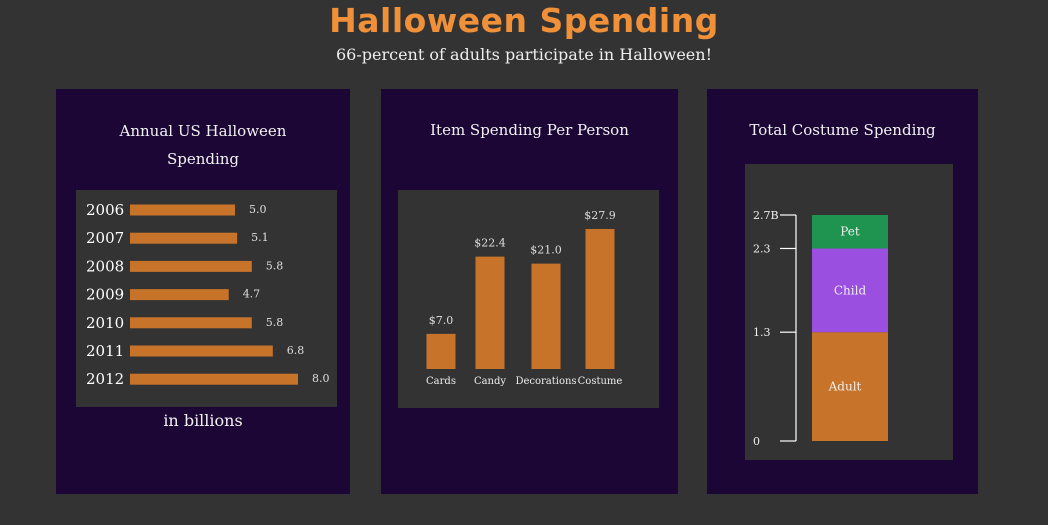  I want to click on year-value-label: 4.7, so click(252, 294).